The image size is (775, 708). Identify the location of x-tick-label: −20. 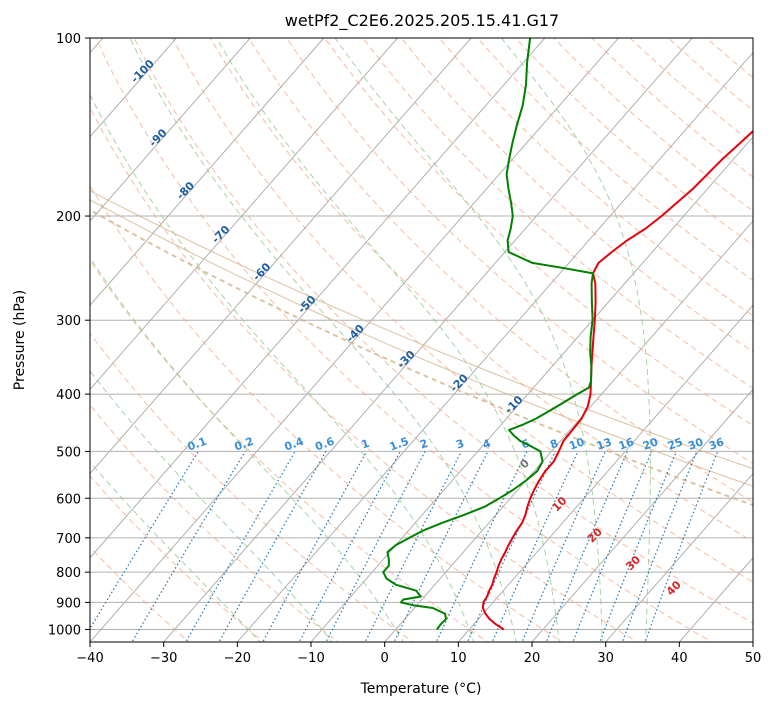
(237, 658).